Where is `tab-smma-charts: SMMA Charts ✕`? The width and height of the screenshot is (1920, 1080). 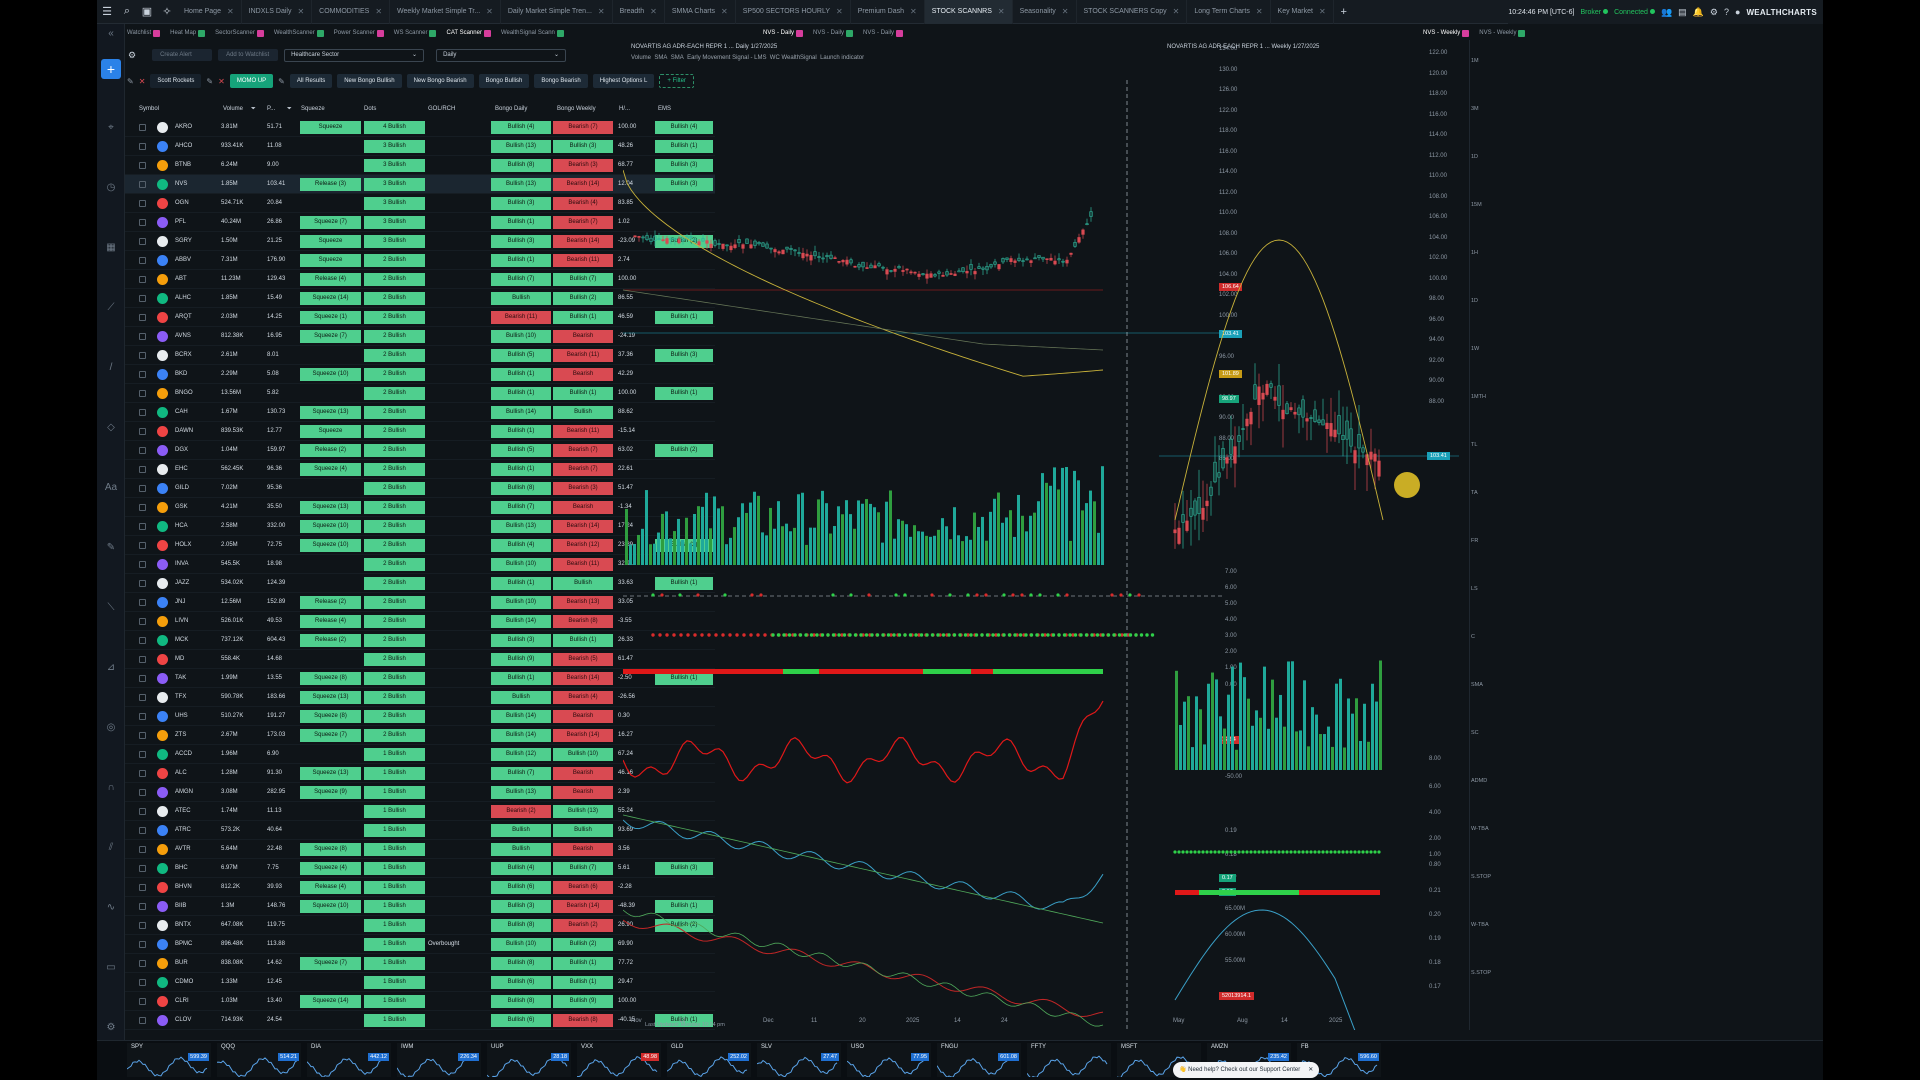
tab-smma-charts: SMMA Charts ✕ is located at coordinates (700, 12).